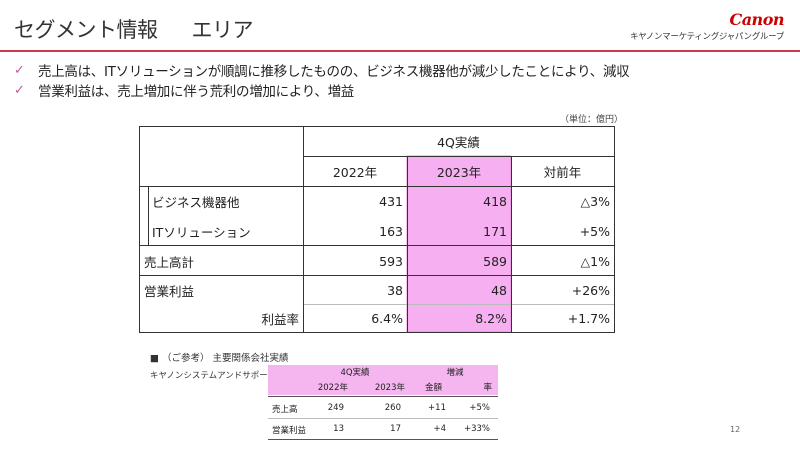 This screenshot has width=800, height=450. I want to click on ref-col-2023: 2023年, so click(389, 388).